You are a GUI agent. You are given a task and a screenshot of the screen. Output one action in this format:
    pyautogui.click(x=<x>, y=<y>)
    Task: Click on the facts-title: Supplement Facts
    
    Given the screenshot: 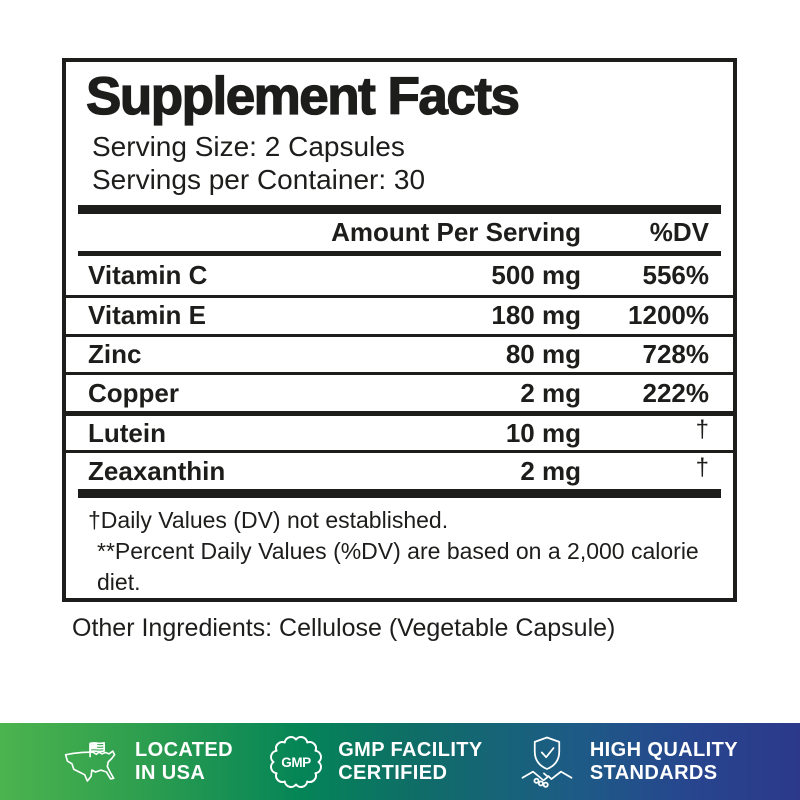 What is the action you would take?
    pyautogui.click(x=302, y=97)
    